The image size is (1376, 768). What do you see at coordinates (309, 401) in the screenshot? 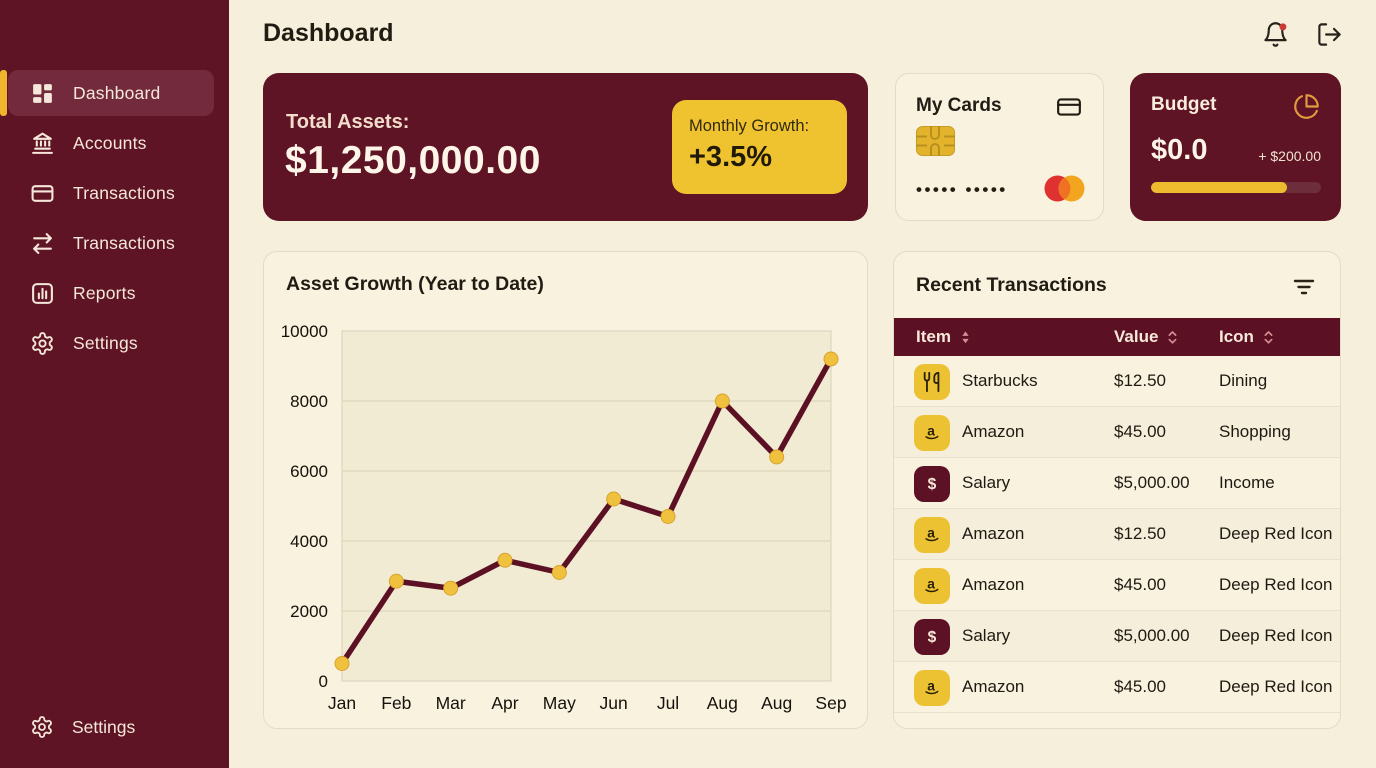
I see `svg-text: 8000` at bounding box center [309, 401].